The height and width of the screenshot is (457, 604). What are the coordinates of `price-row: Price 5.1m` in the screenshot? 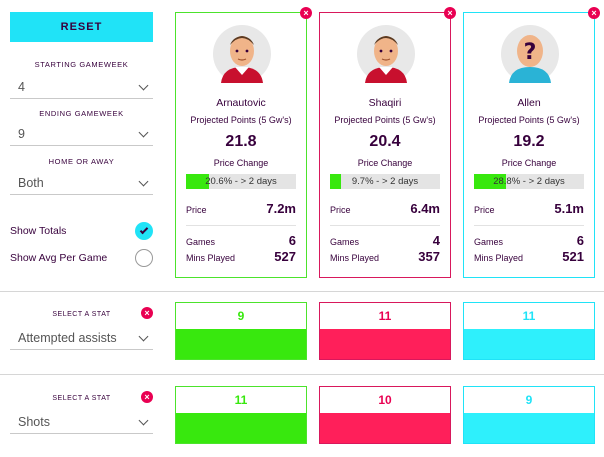 It's located at (529, 208).